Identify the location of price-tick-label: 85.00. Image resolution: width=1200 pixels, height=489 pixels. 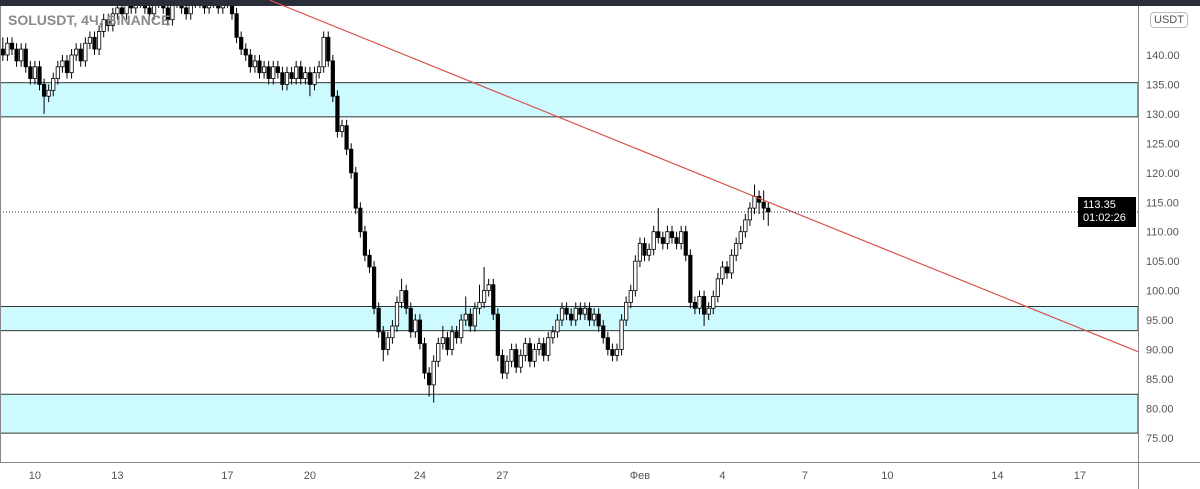
(1160, 380).